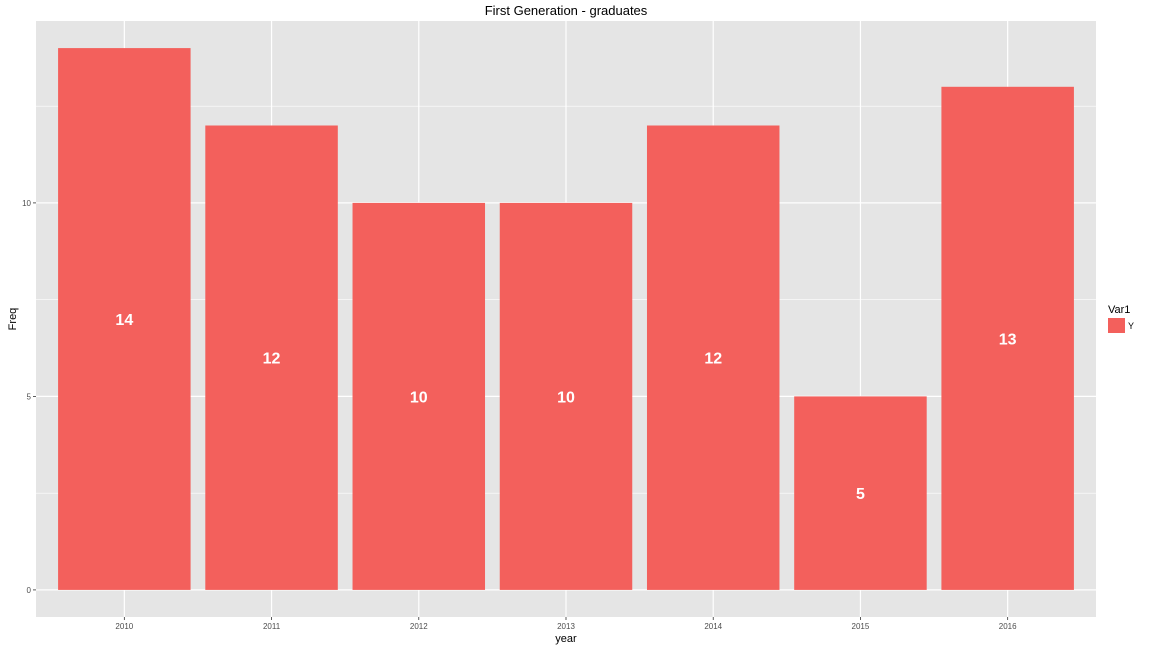  I want to click on bar-value-label: 13, so click(1008, 339).